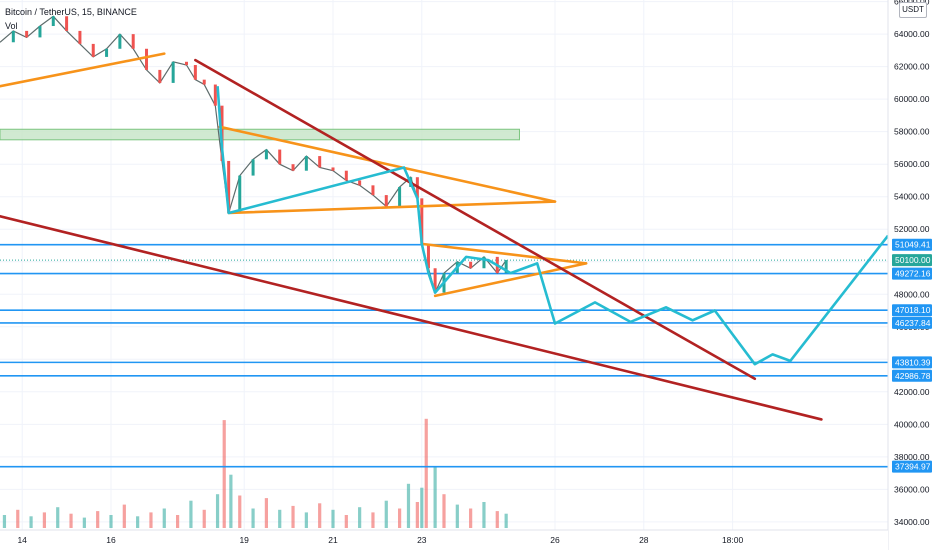 The image size is (932, 550). I want to click on level-label-1-bg, so click(912, 273).